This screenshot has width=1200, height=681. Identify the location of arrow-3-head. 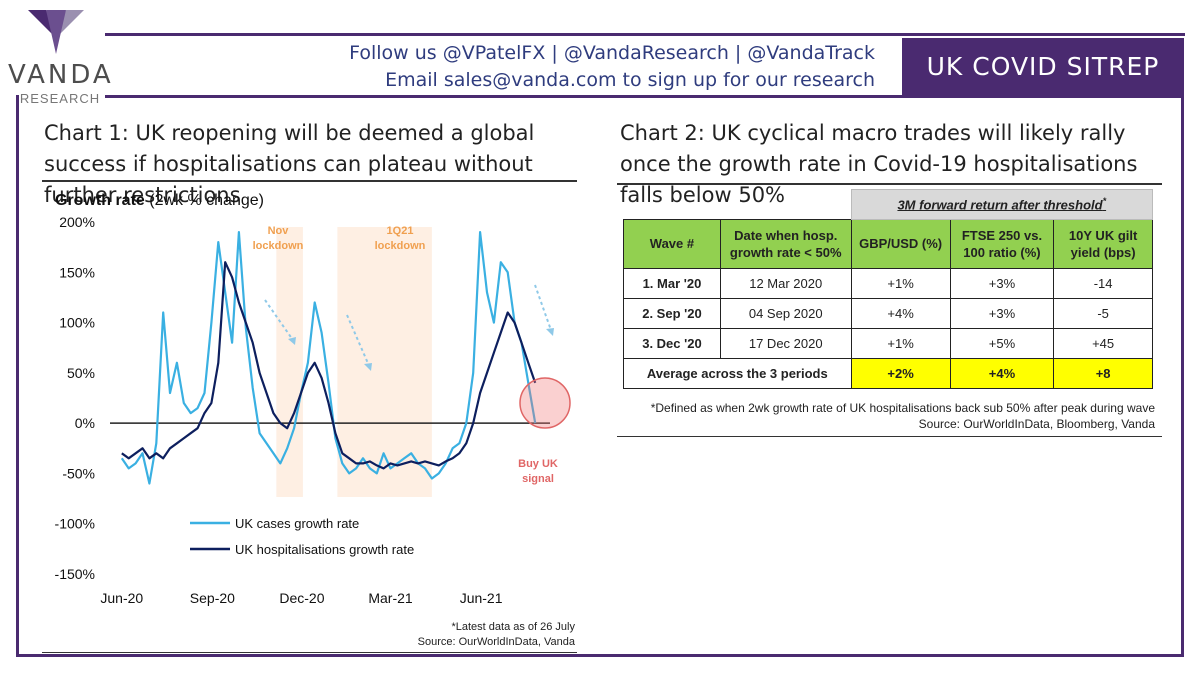
(550, 332).